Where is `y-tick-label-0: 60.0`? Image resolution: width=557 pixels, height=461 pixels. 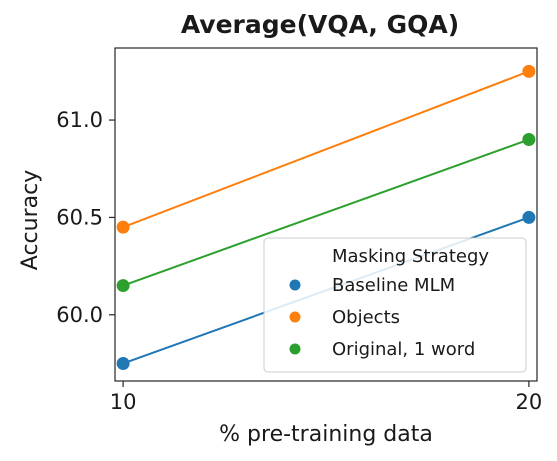 y-tick-label-0: 60.0 is located at coordinates (79, 315).